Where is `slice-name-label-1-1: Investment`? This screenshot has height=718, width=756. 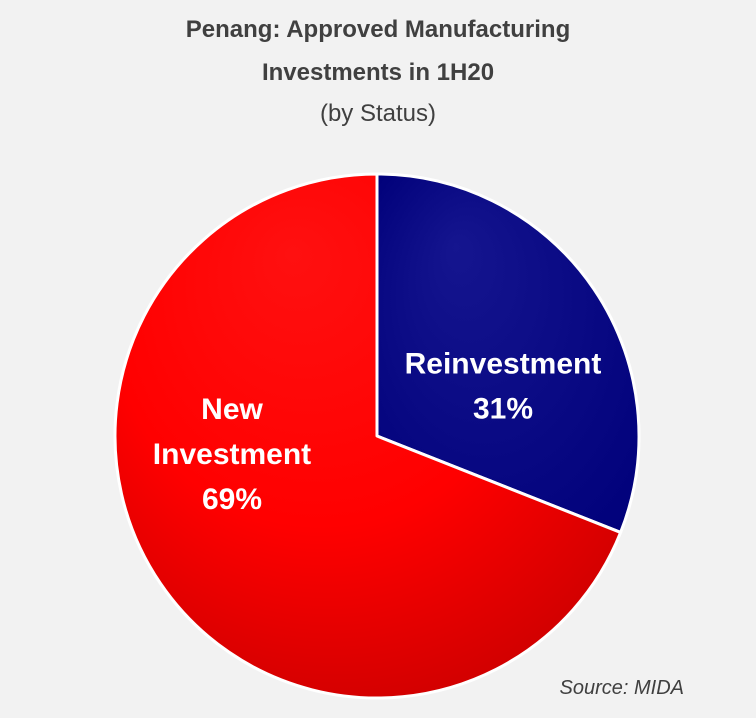
slice-name-label-1-1: Investment is located at coordinates (232, 454).